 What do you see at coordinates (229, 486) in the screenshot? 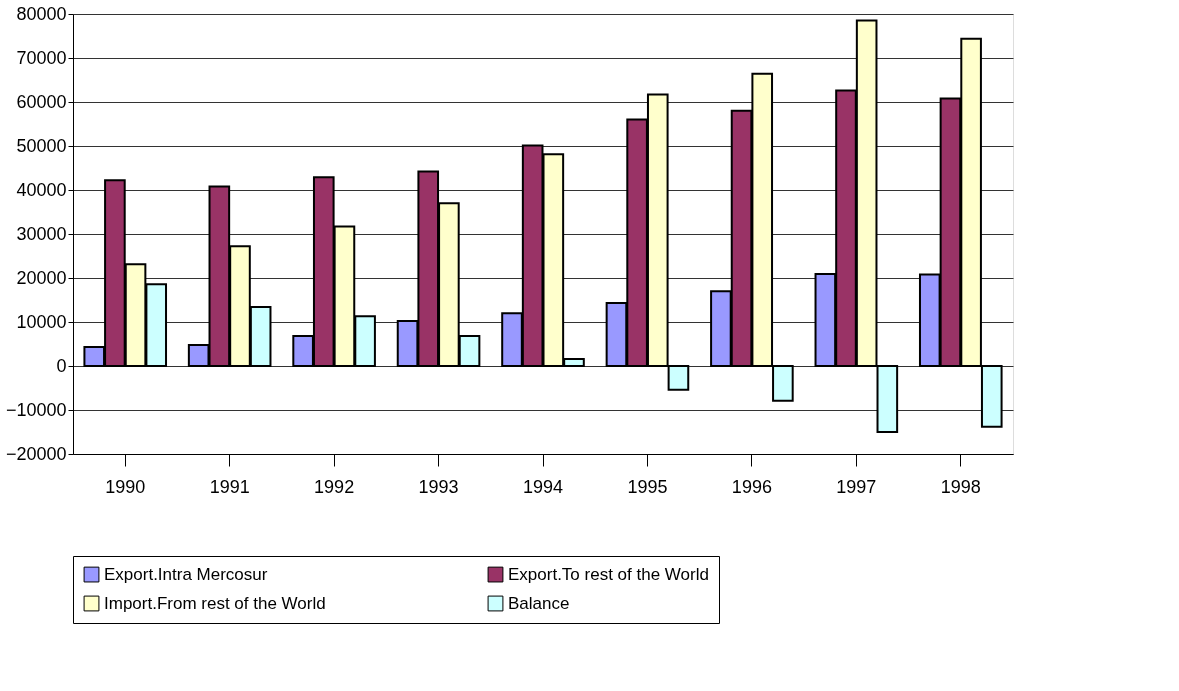
I see `x-tick-label: 1991` at bounding box center [229, 486].